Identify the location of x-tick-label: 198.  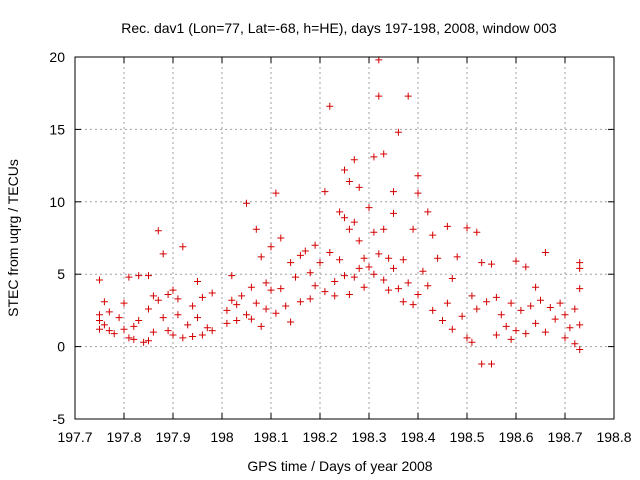
(222, 437).